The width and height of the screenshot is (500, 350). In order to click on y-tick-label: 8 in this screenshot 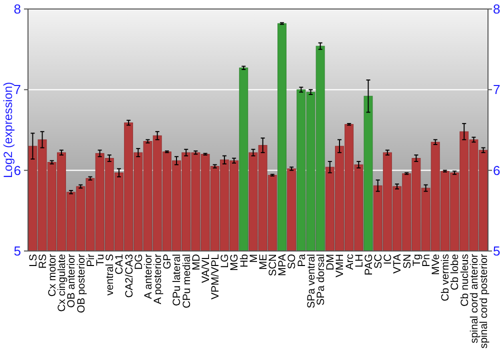, I will do `click(17, 9)`.